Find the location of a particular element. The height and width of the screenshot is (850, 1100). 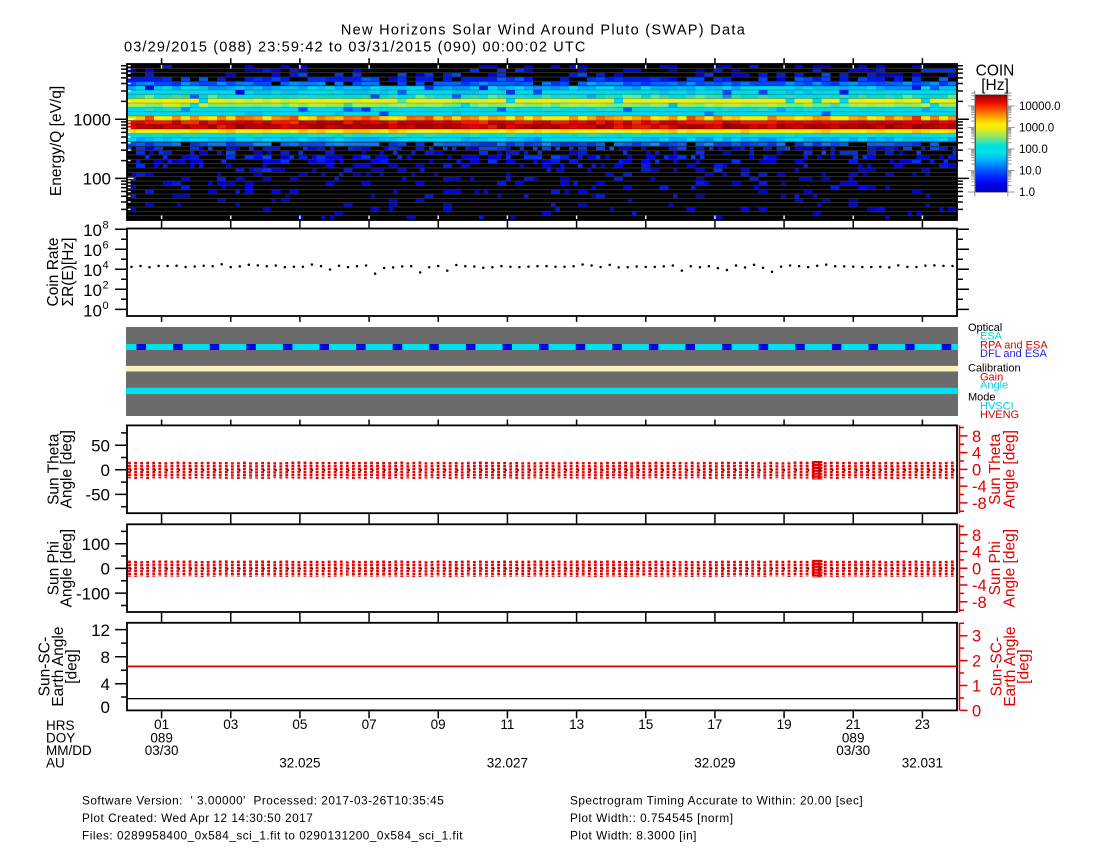

svg-text: COIN is located at coordinates (995, 71).